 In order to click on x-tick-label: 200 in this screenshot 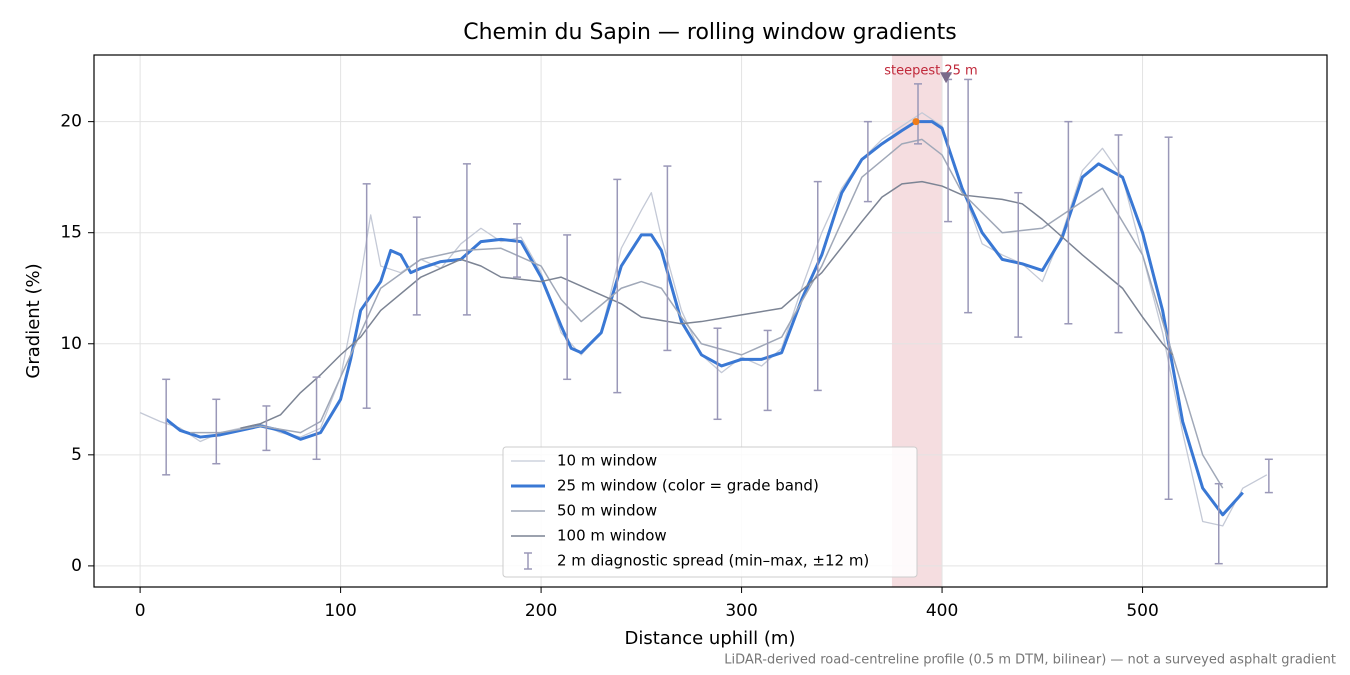, I will do `click(541, 611)`.